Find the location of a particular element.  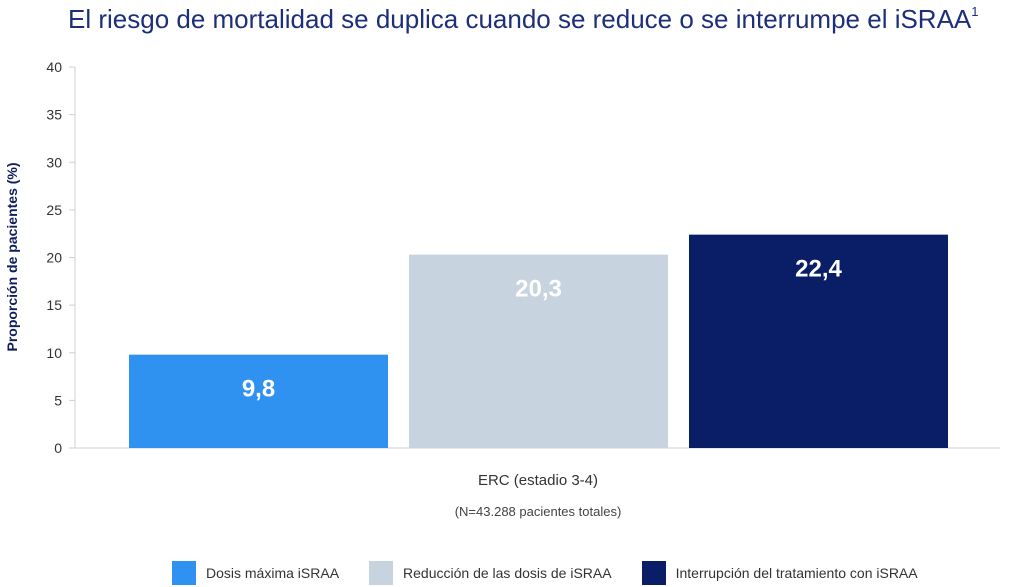

legend-label: Dosis máxima iSRAA is located at coordinates (273, 573).